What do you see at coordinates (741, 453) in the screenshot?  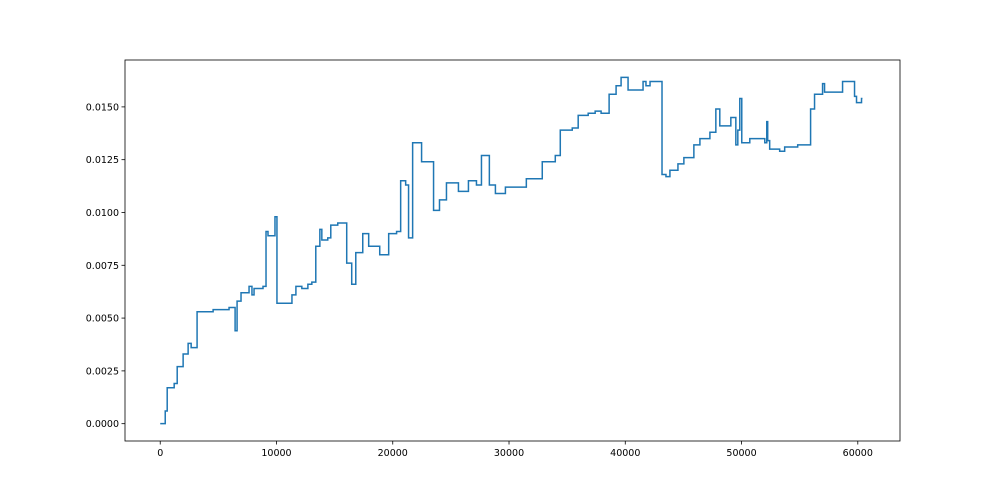 I see `x-tick-label: 50000` at bounding box center [741, 453].